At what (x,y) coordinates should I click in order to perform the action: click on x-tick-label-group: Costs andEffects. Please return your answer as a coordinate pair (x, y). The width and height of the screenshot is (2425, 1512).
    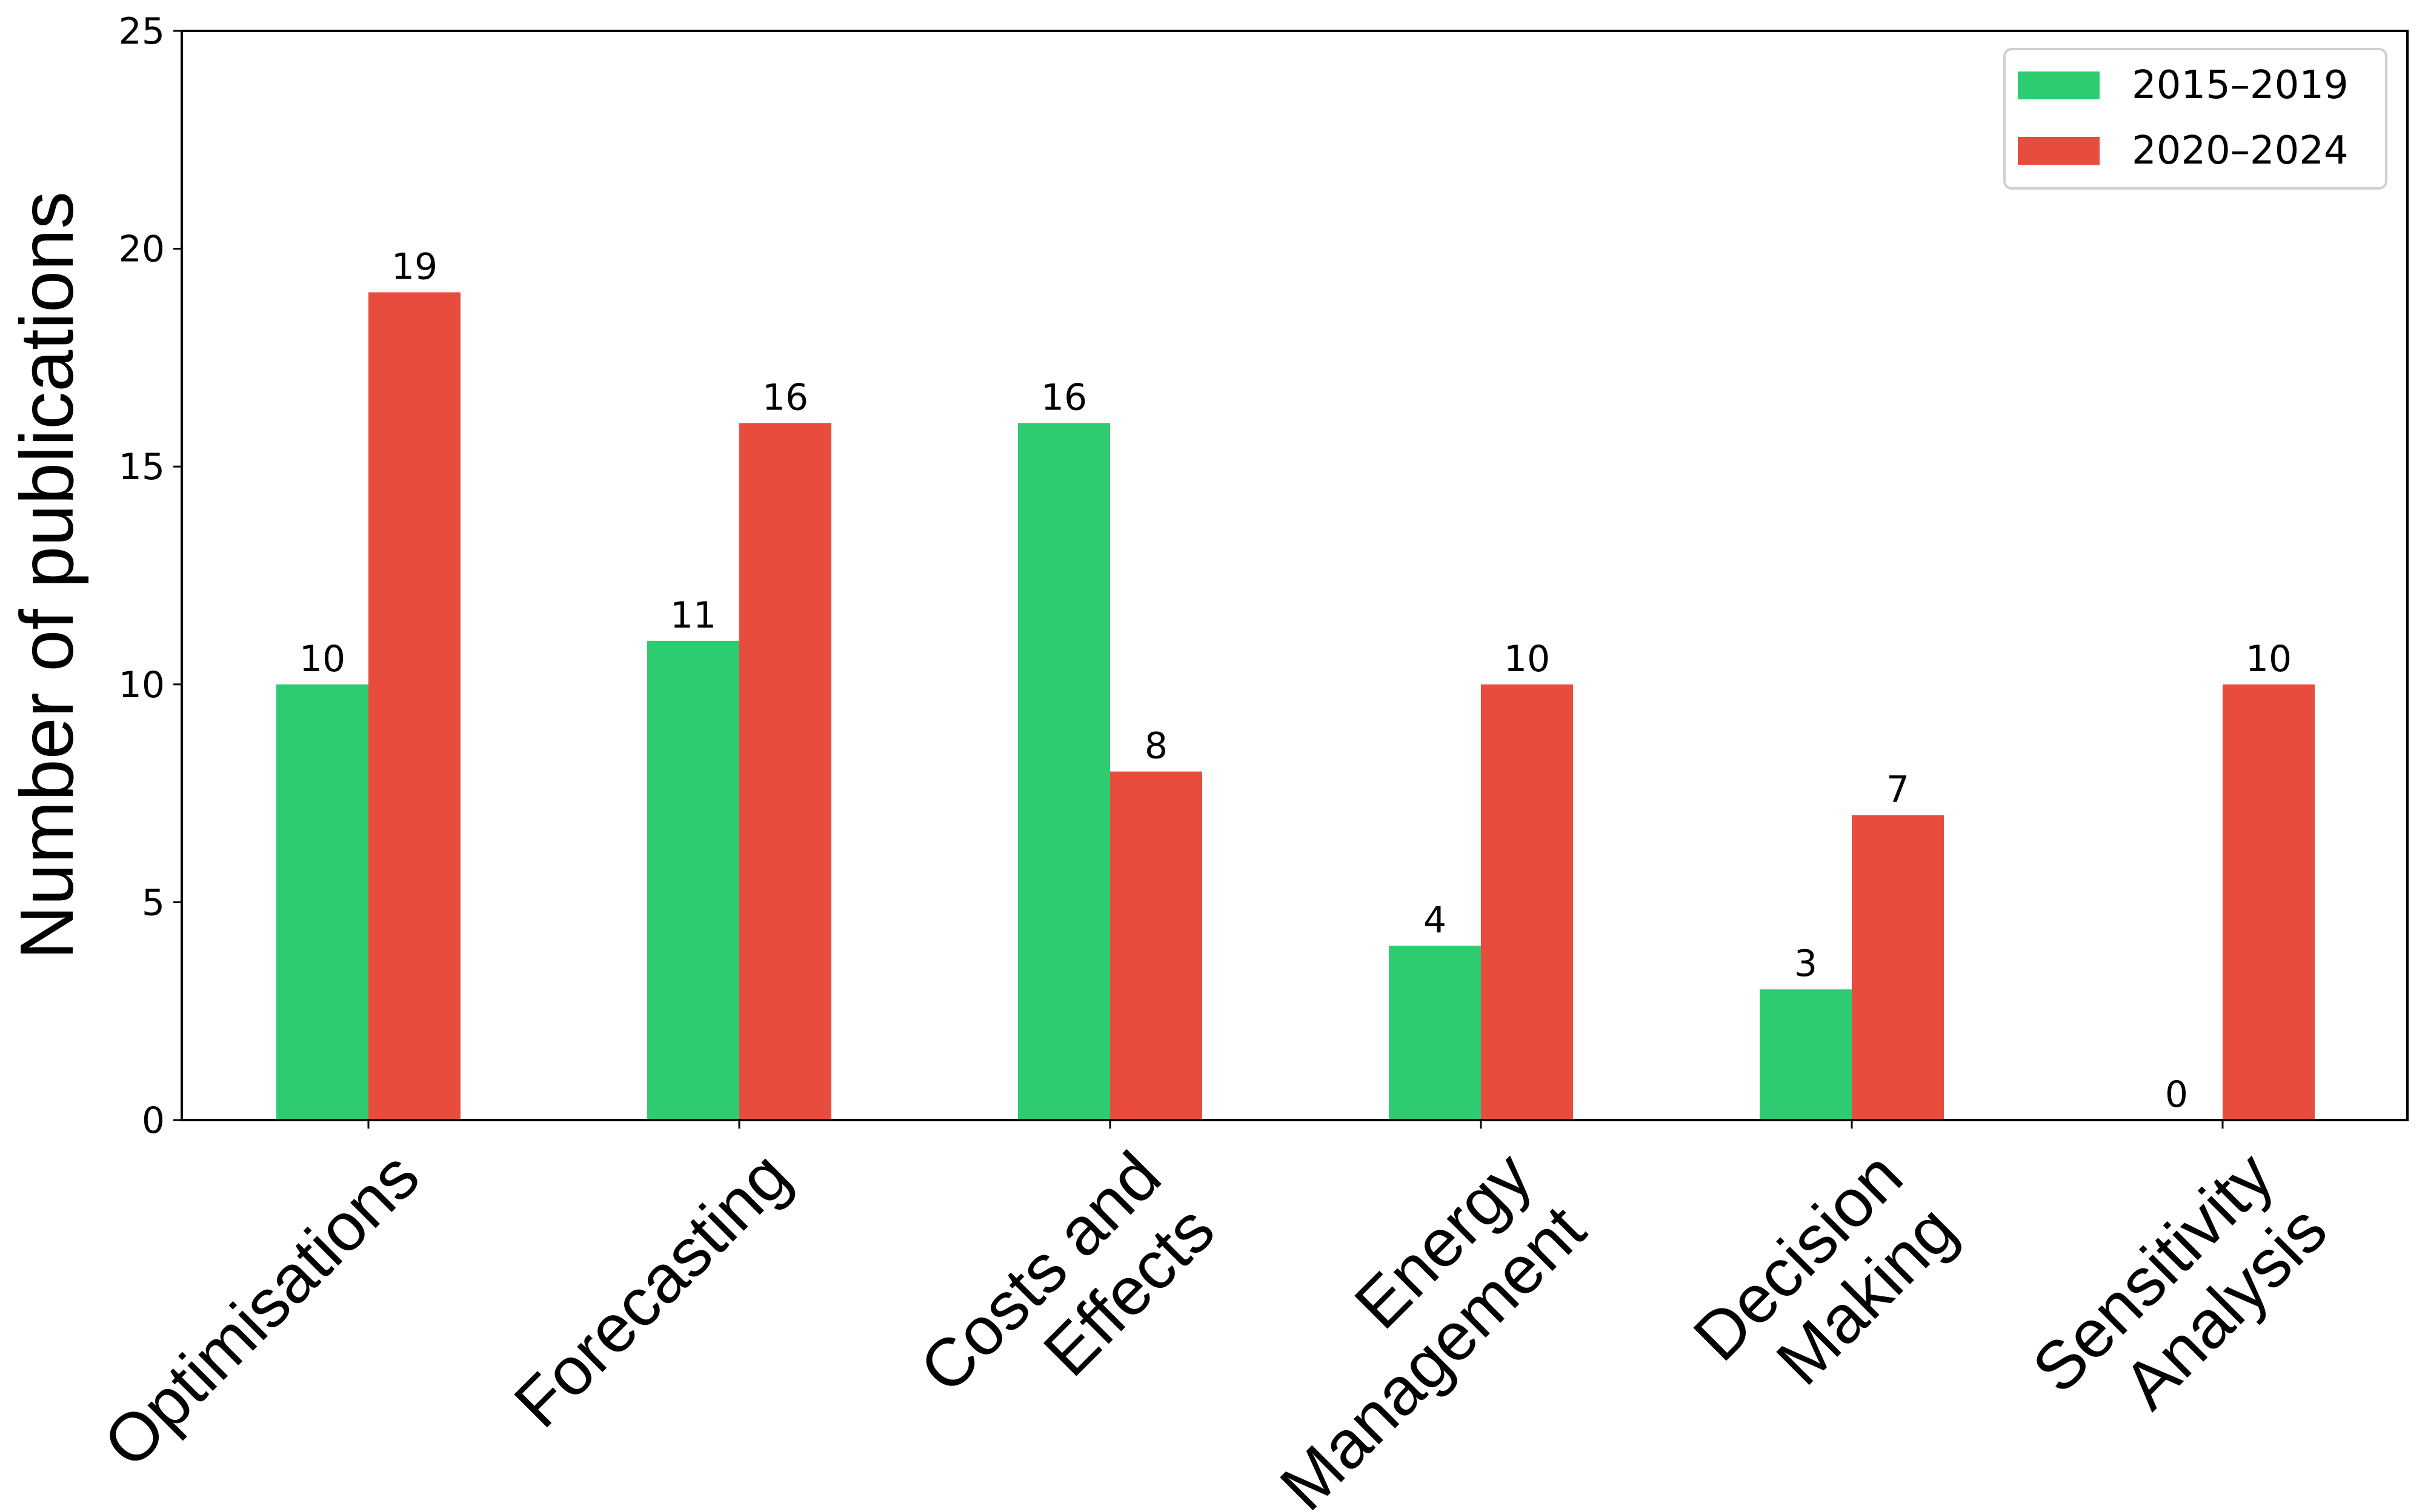
    Looking at the image, I should click on (1066, 1299).